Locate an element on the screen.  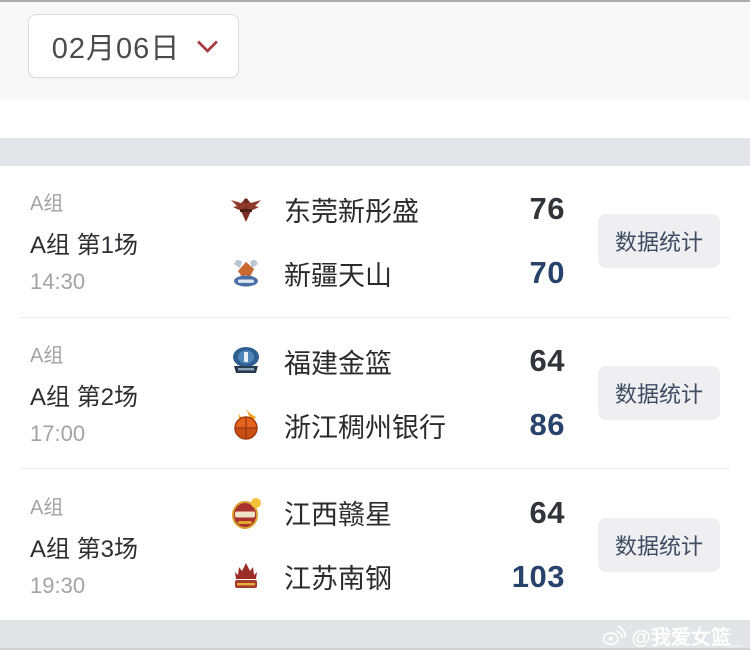
team-row: 浙江稠州银行 86 is located at coordinates (396, 425).